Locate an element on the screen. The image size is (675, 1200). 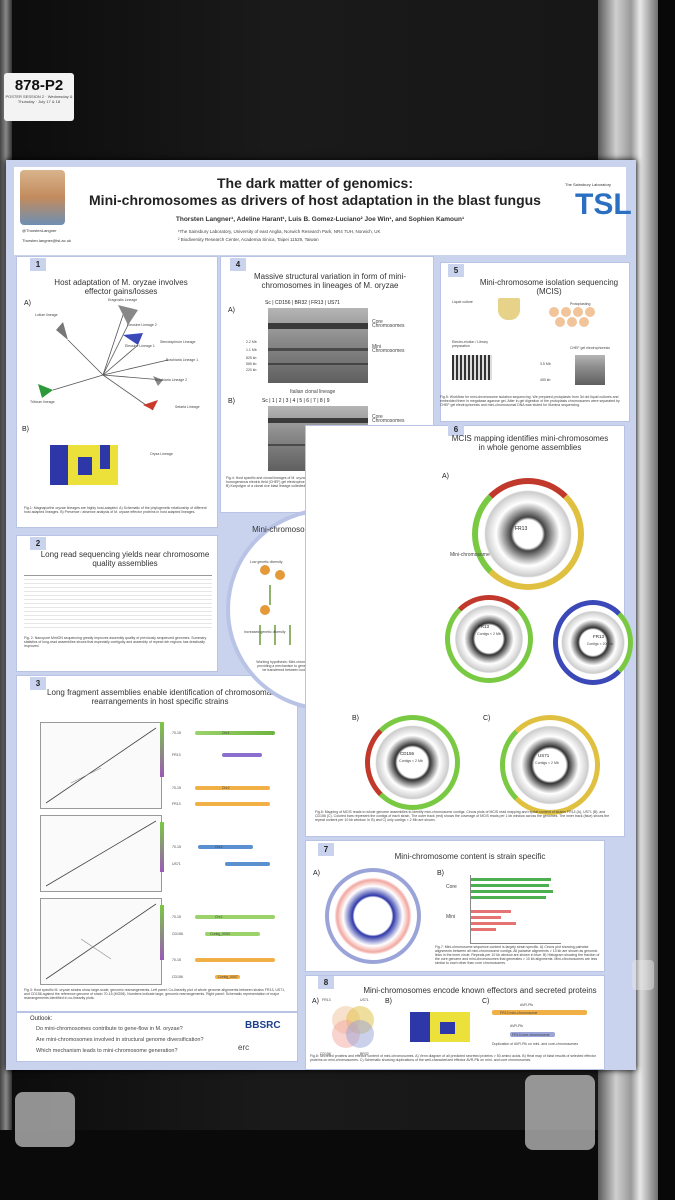
circos-cd156-sub: Contigs < 2 Mb is located at coordinates (411, 761).